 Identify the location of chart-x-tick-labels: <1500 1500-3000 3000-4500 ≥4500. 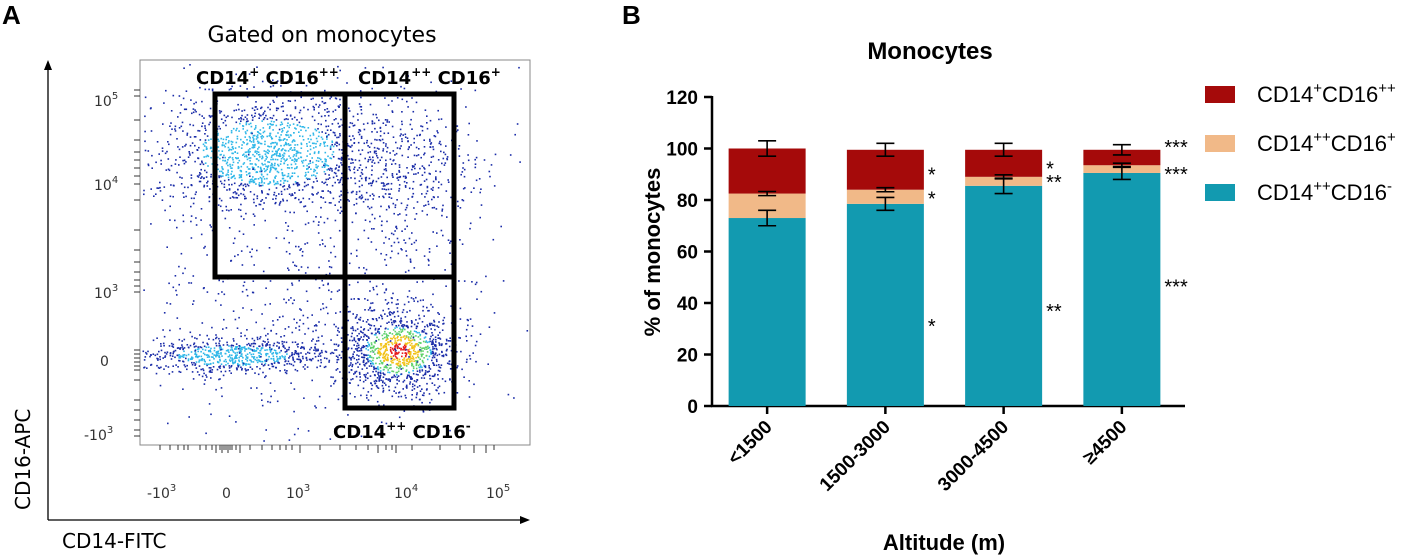
(927, 456).